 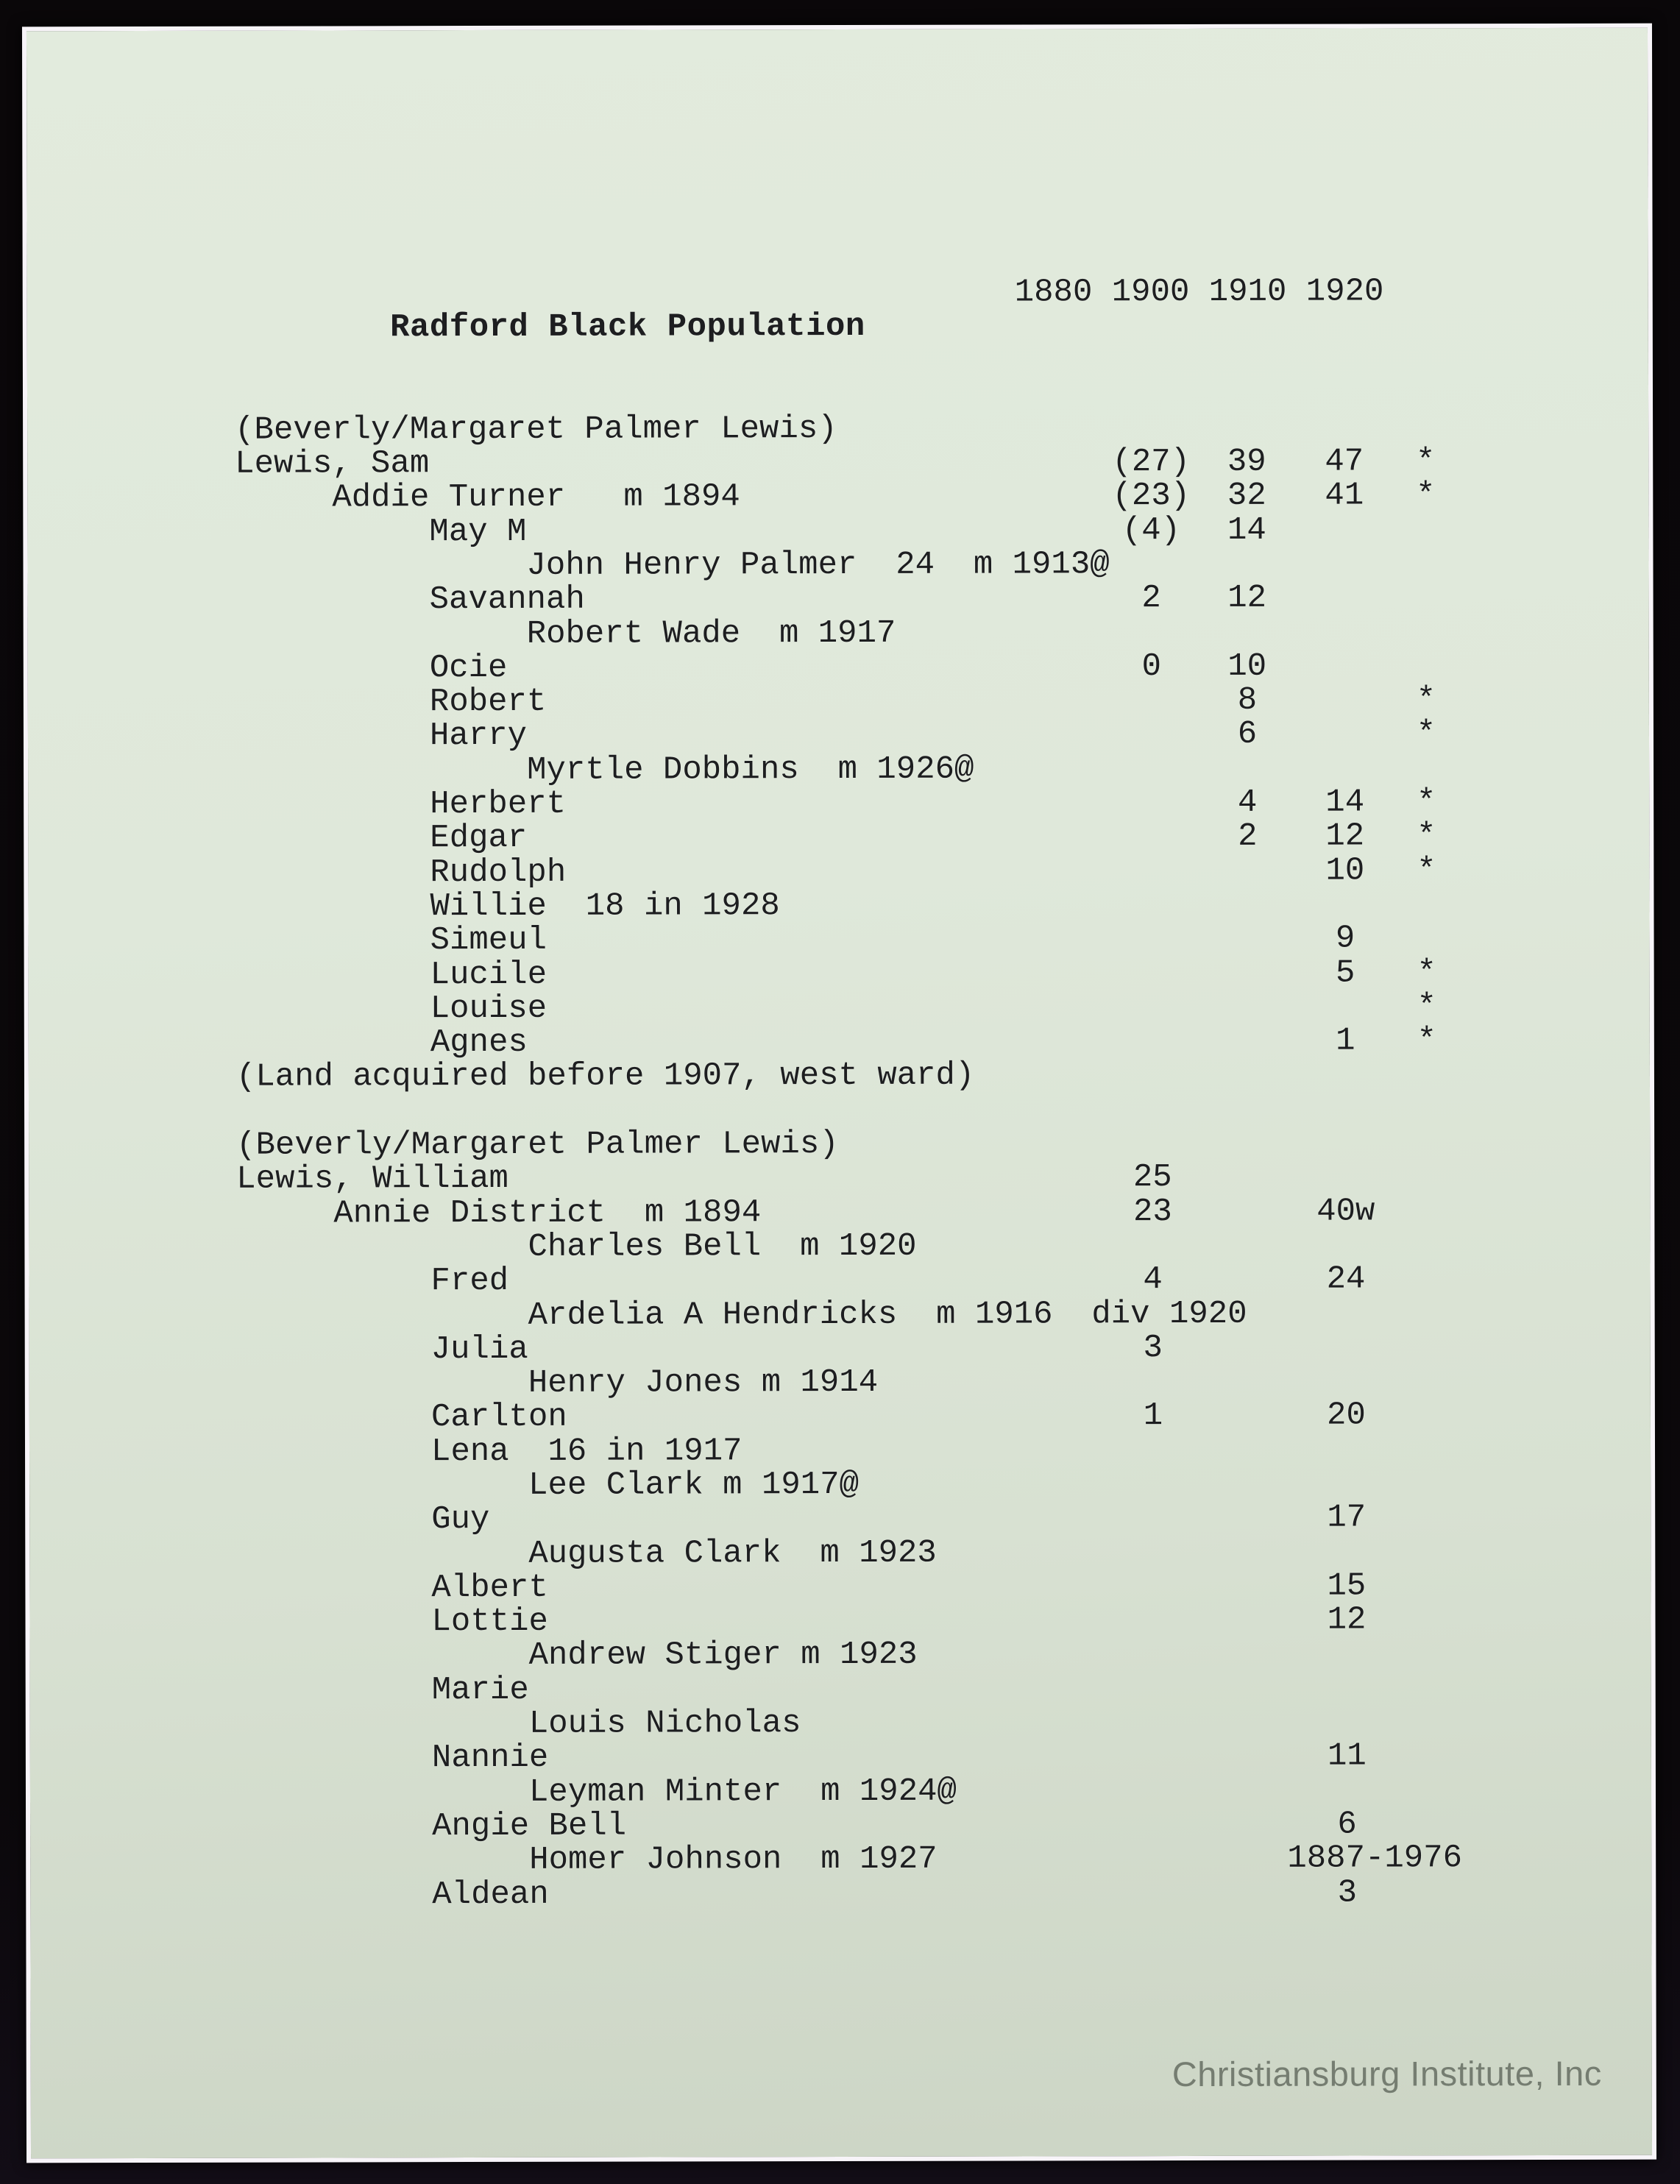 What do you see at coordinates (529, 1826) in the screenshot?
I see `line-text: Angie Bell` at bounding box center [529, 1826].